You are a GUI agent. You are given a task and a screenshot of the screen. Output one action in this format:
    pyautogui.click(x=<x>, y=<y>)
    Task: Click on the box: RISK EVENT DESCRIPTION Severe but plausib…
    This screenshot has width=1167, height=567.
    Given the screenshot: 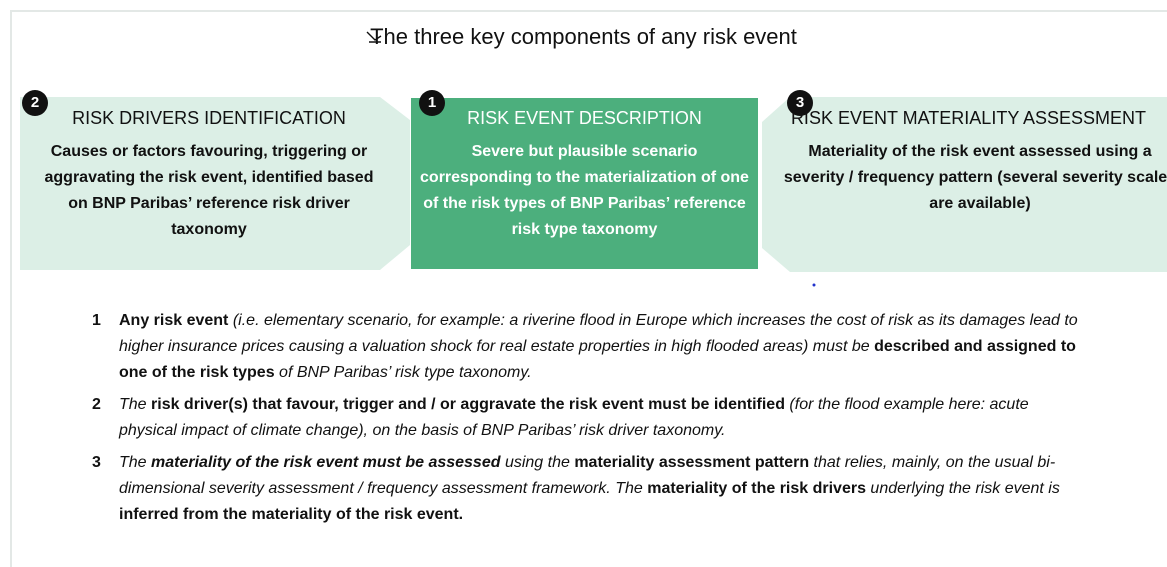 What is the action you would take?
    pyautogui.click(x=584, y=184)
    